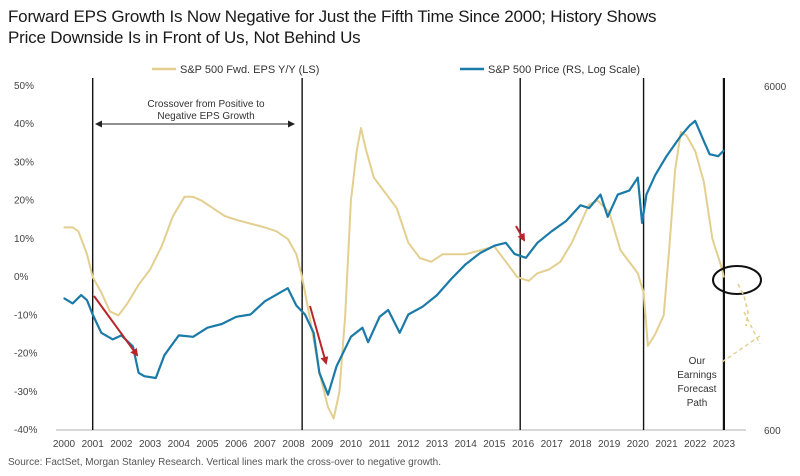 This screenshot has height=476, width=800. I want to click on forecast-label-line-3: Forecast, so click(697, 389).